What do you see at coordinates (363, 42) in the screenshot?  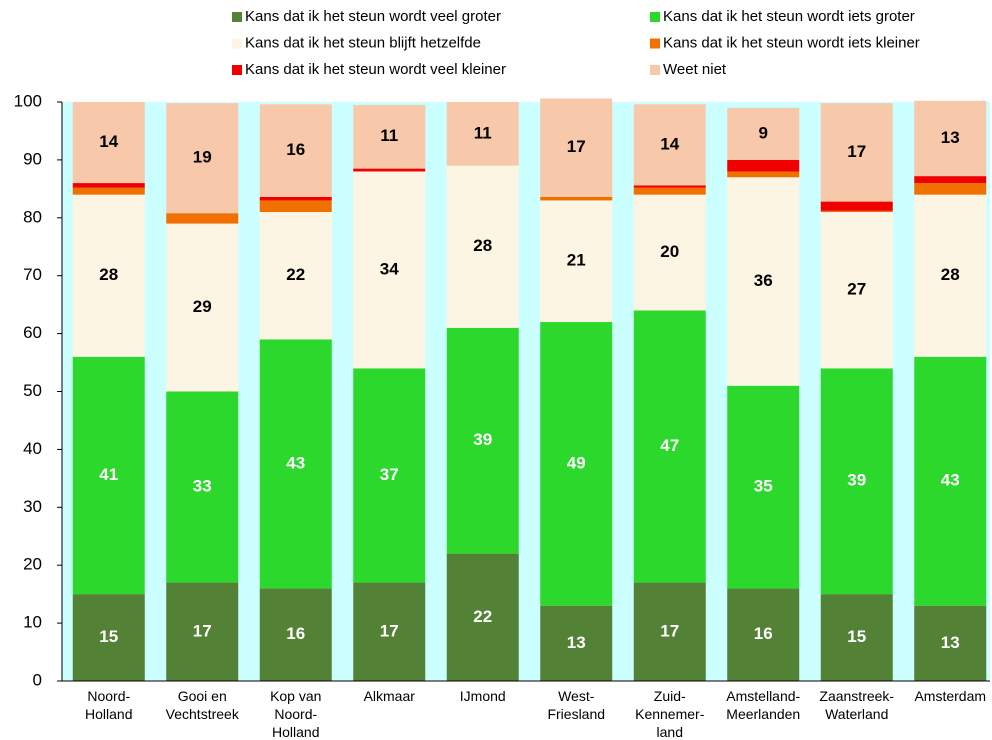 I see `legend-label: Kans dat ik het steun blijft hetzelfde` at bounding box center [363, 42].